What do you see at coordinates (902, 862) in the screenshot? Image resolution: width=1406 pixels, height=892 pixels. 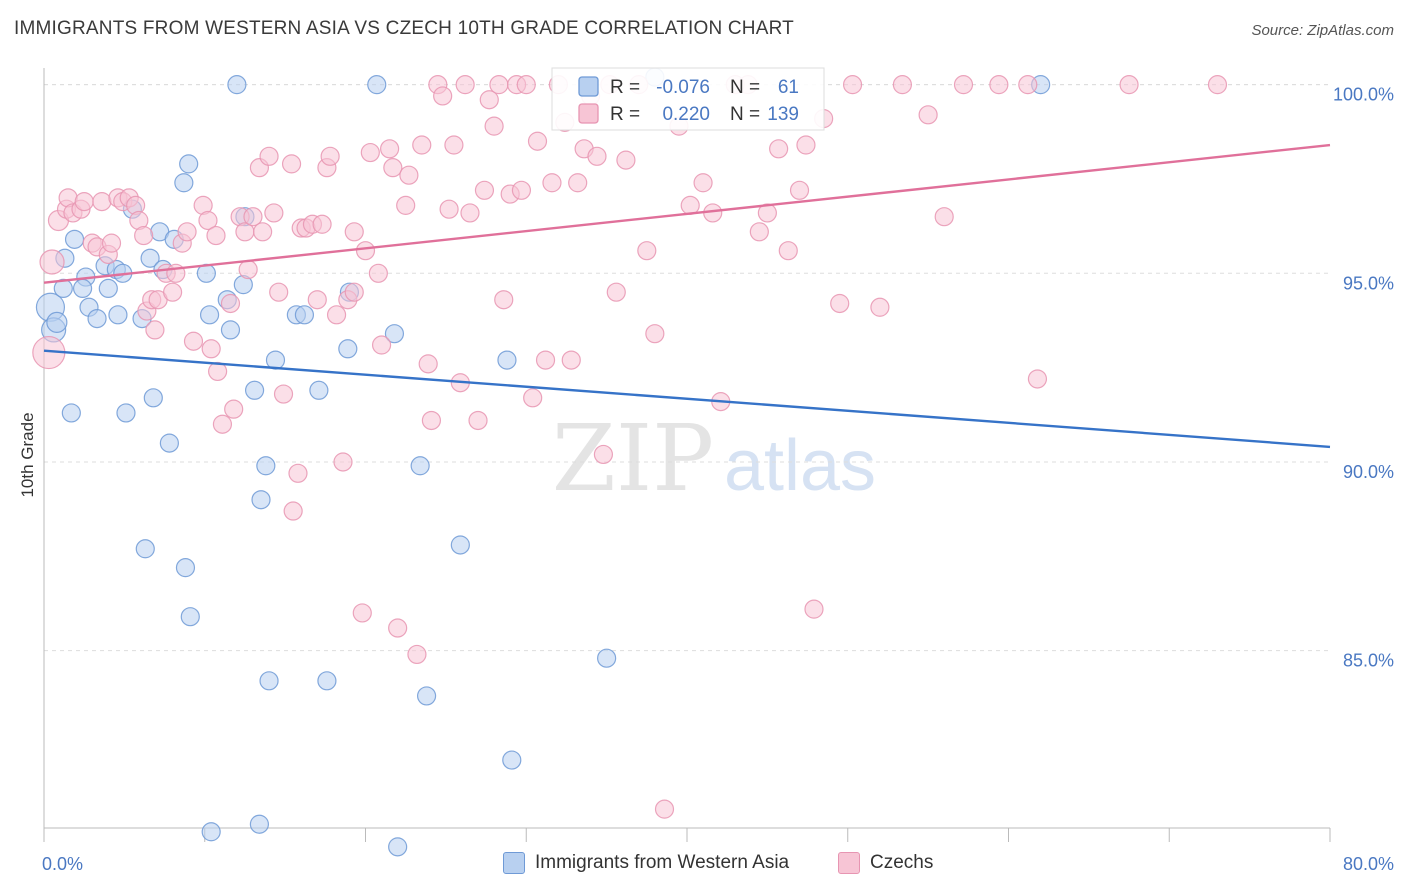 I see `legend-label-czechs: Czechs` at bounding box center [902, 862].